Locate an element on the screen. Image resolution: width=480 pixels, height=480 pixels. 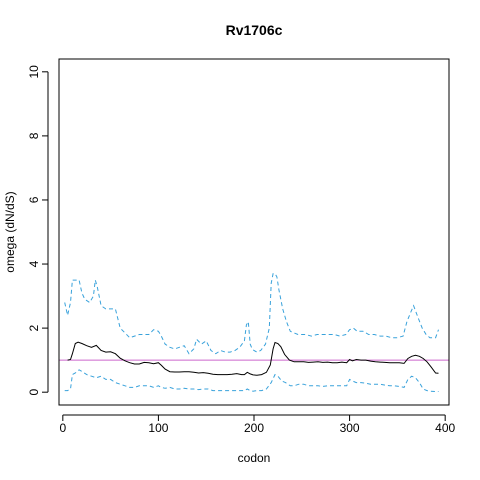
series-line-upper is located at coordinates (251, 314).